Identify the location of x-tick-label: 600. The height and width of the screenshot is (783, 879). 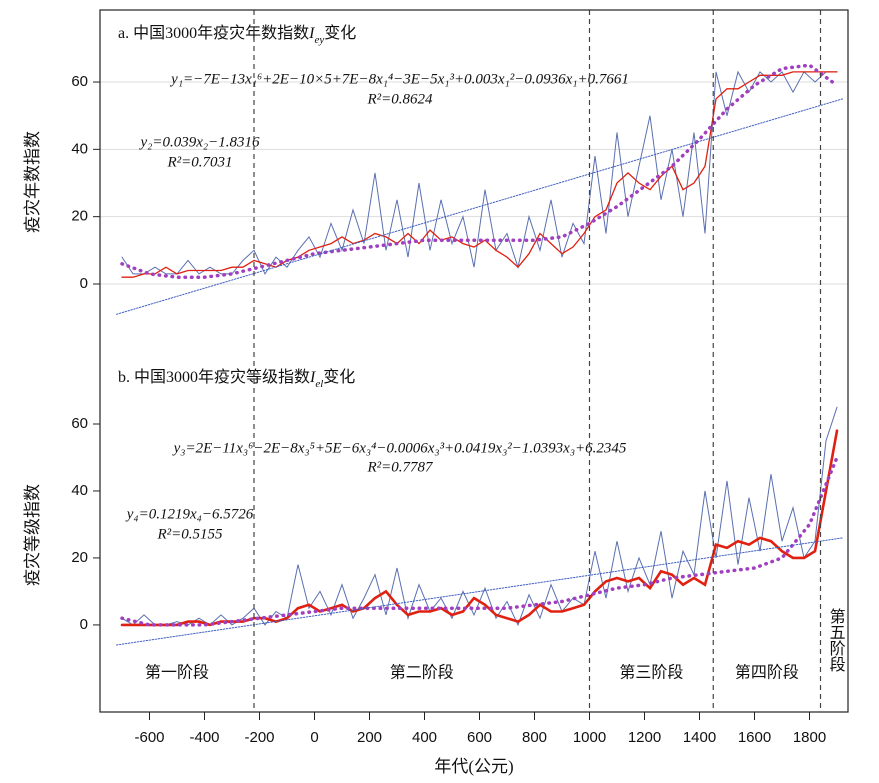
(479, 737).